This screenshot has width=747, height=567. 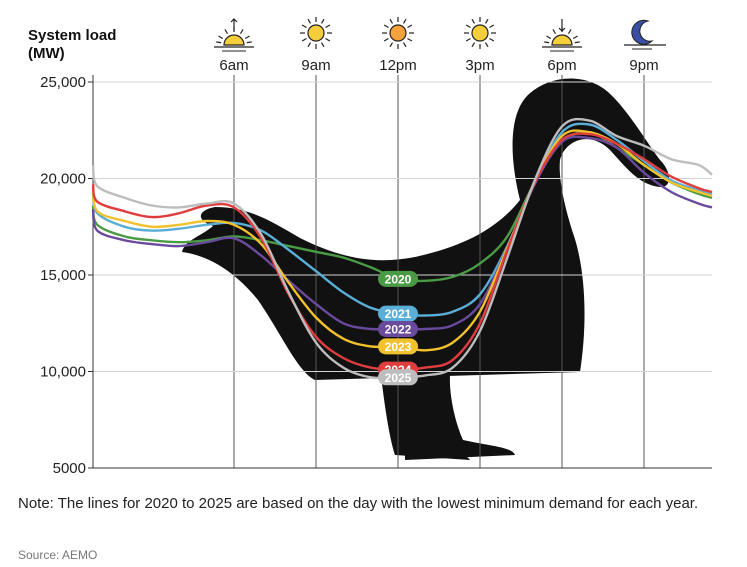 I want to click on series-label-2025: 2025, so click(x=398, y=378).